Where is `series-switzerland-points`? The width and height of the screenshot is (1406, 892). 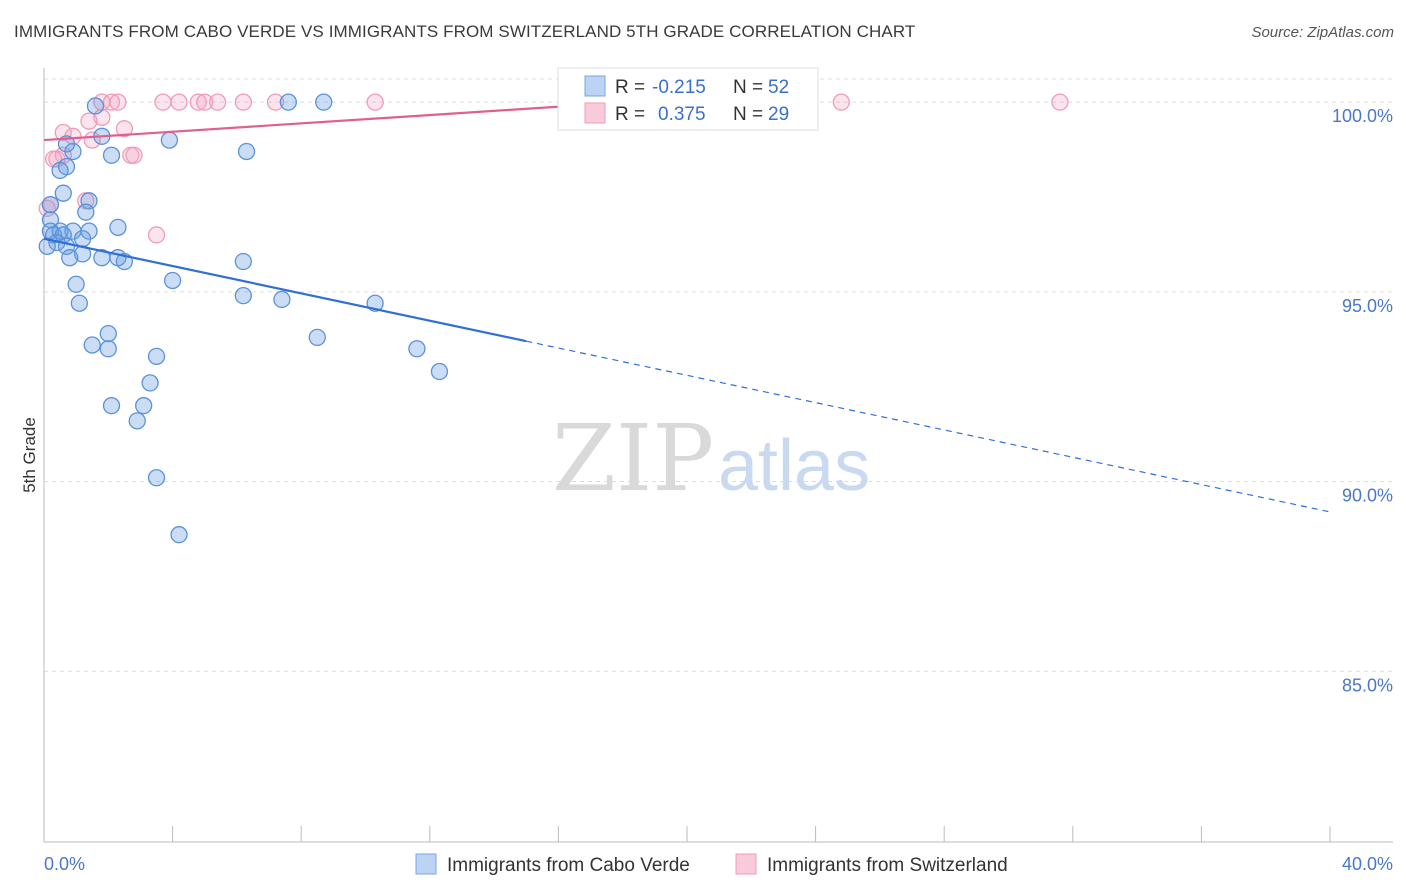
series-switzerland-points is located at coordinates (553, 168).